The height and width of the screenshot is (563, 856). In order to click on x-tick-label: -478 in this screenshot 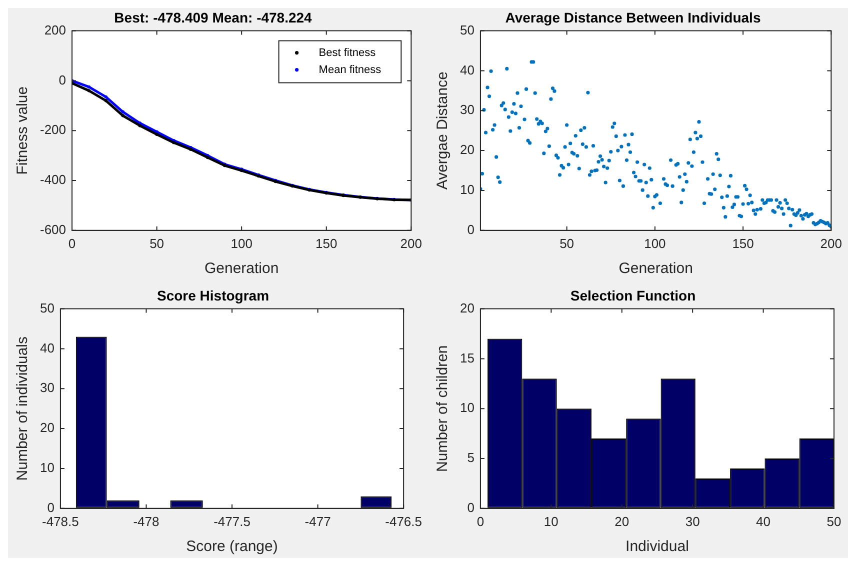, I will do `click(146, 521)`.